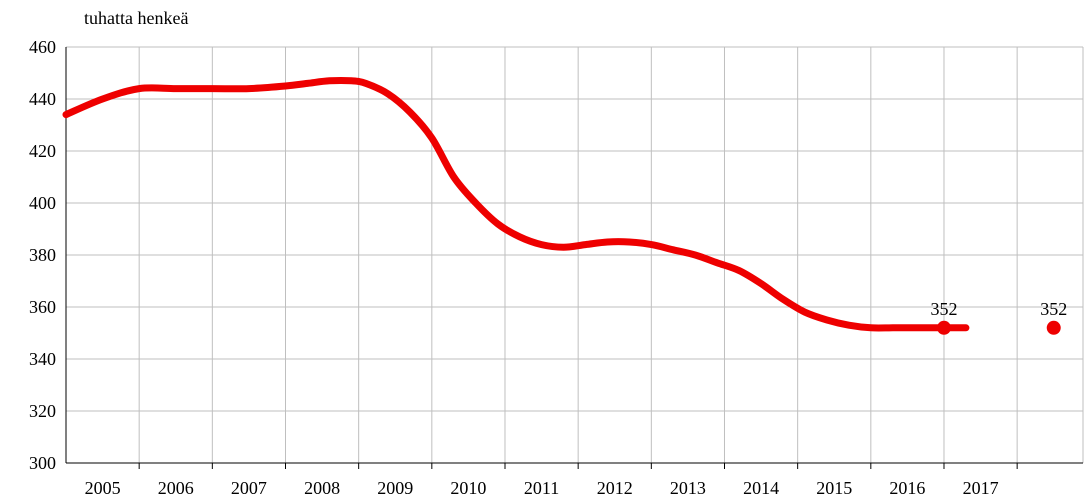 The height and width of the screenshot is (499, 1087). What do you see at coordinates (42, 411) in the screenshot?
I see `y-tick-label: 320` at bounding box center [42, 411].